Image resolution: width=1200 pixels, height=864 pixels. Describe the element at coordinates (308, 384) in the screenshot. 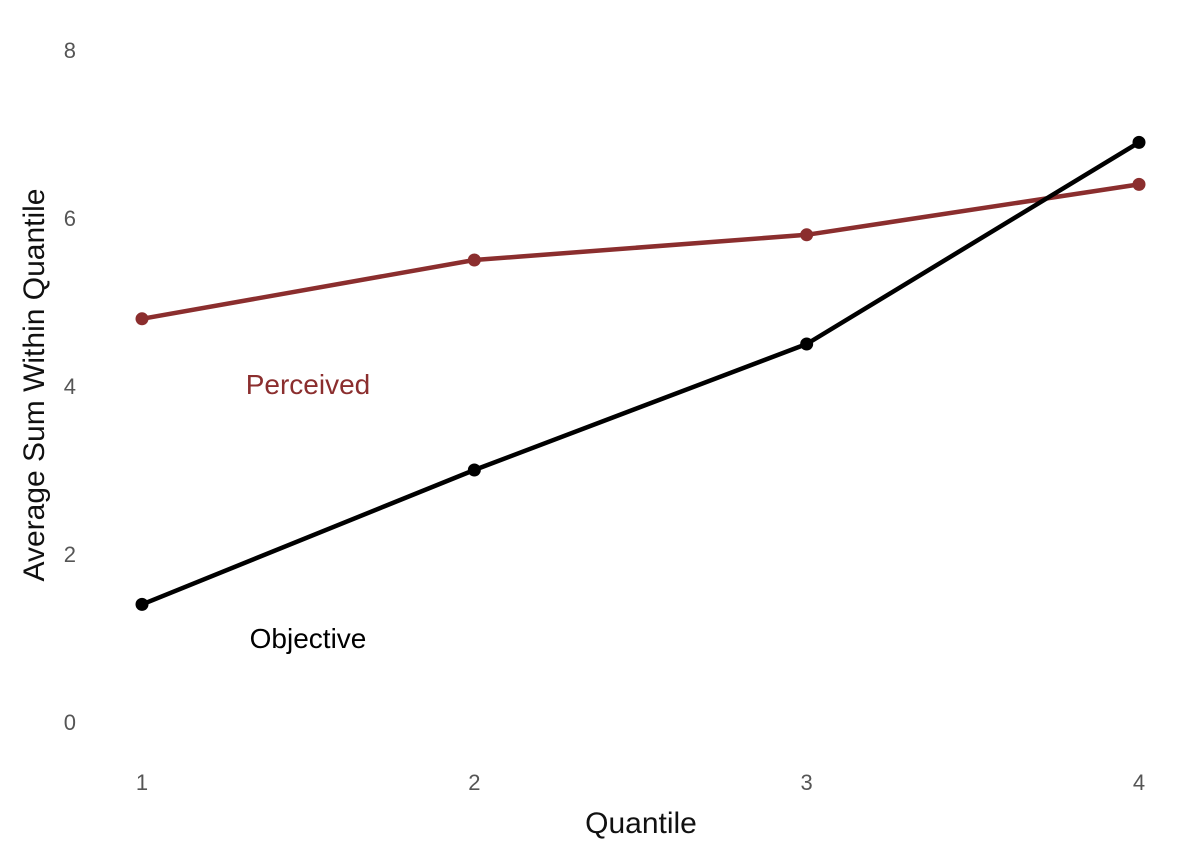

I see `series-label-perceived: Perceived` at that location.